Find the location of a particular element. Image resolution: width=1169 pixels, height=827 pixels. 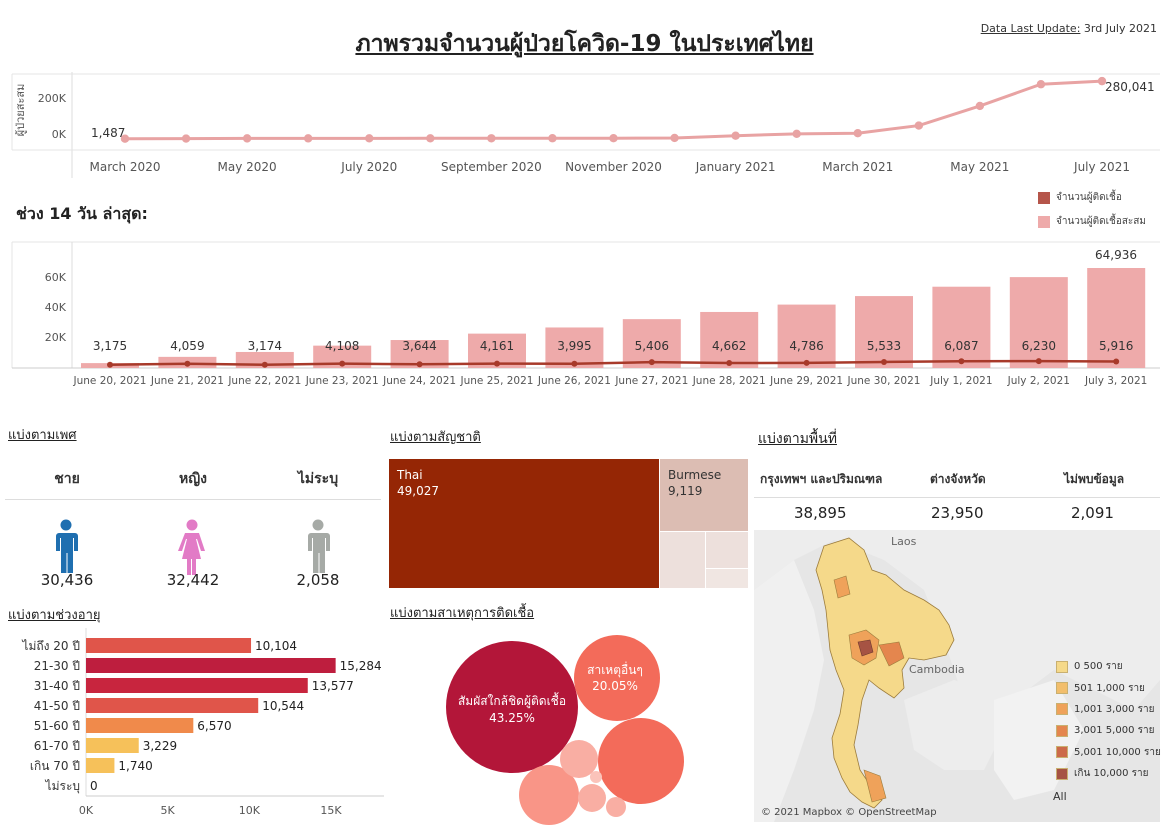

bubble-other is located at coordinates (617, 678).